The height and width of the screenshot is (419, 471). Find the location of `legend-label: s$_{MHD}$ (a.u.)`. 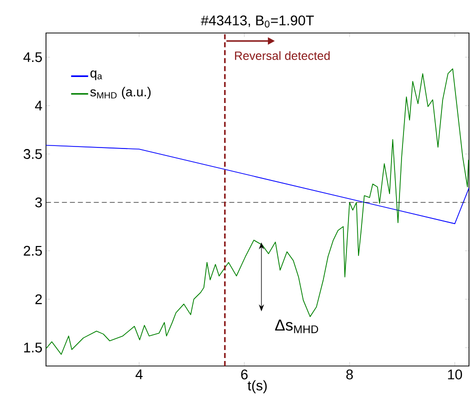

legend-label: s$_{MHD}$ (a.u.) is located at coordinates (120, 92).